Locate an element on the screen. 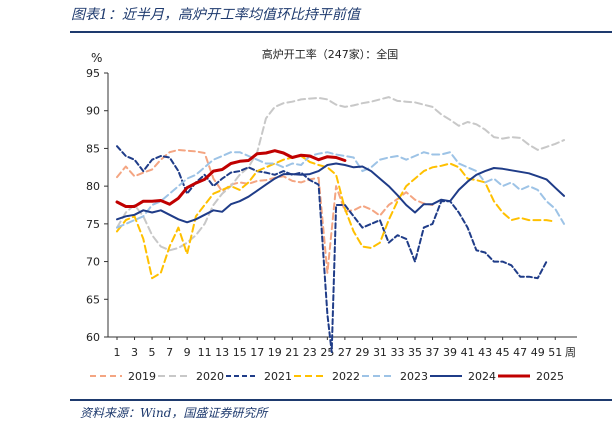  x-tick-label: 19 is located at coordinates (275, 352).